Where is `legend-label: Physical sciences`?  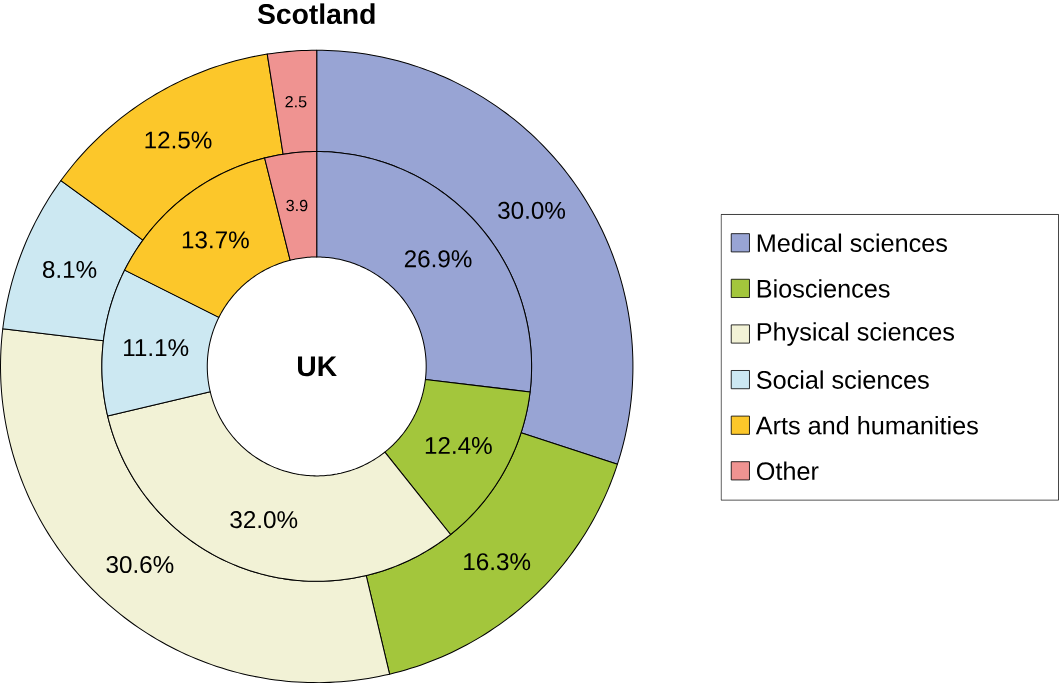 legend-label: Physical sciences is located at coordinates (856, 334).